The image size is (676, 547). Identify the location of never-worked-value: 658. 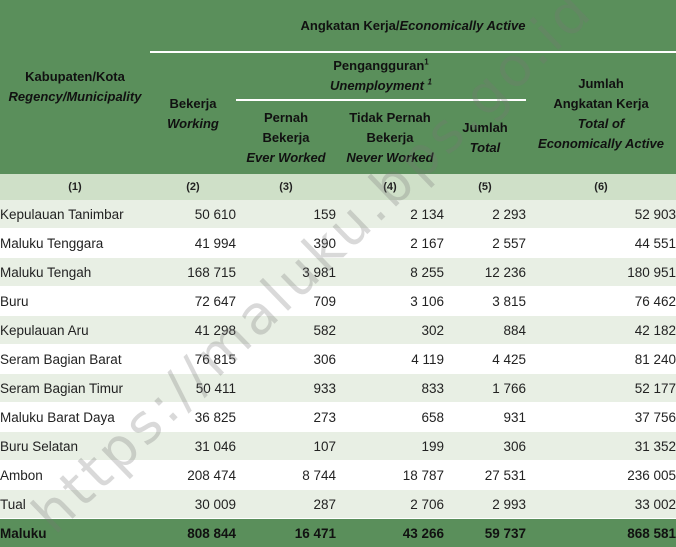
(390, 417).